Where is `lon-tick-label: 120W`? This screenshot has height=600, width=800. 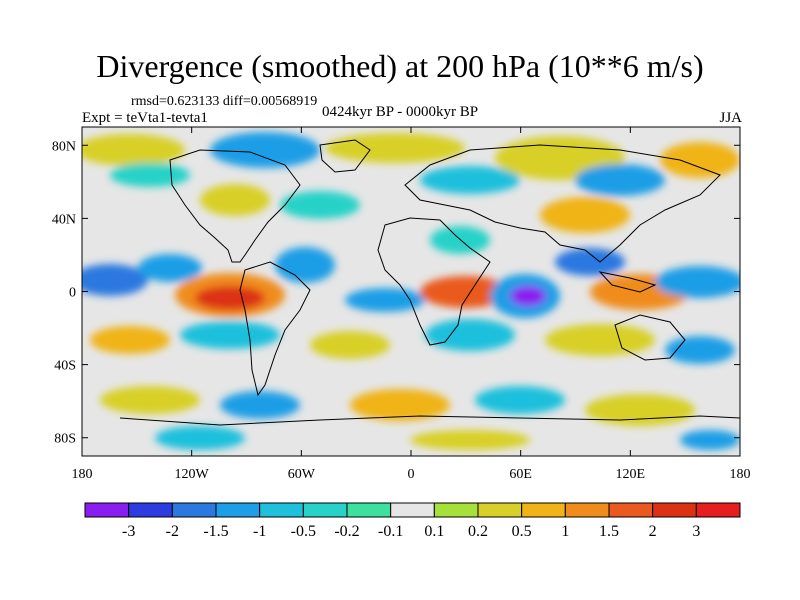
lon-tick-label: 120W is located at coordinates (192, 474).